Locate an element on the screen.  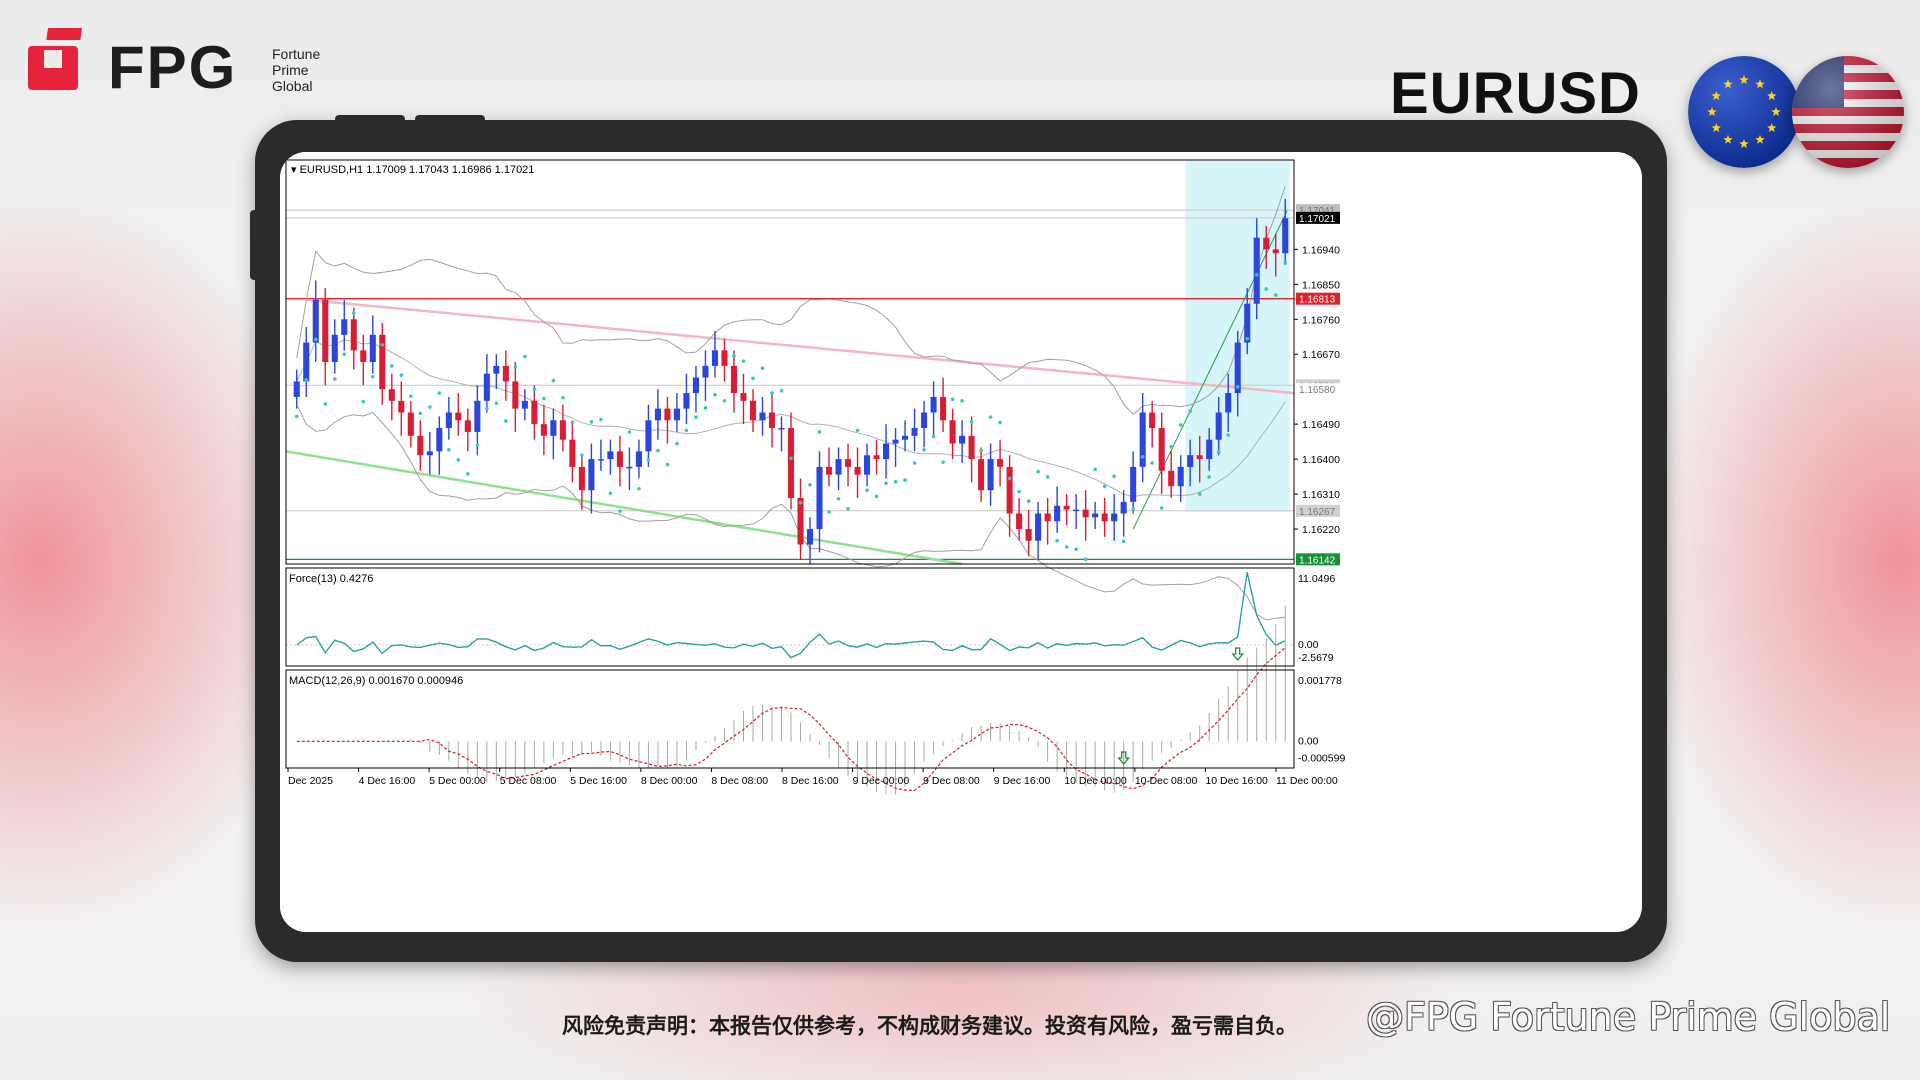
x-tick-label: 9 Dec 08:00 is located at coordinates (951, 781).